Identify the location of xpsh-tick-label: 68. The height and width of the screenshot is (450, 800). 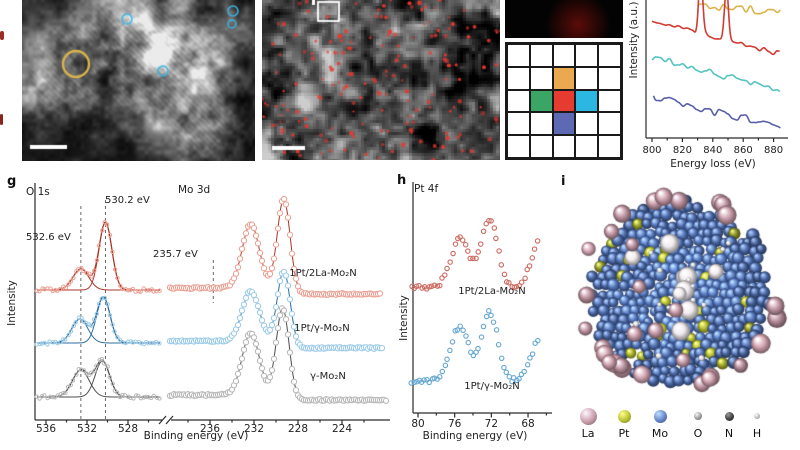
(527, 424).